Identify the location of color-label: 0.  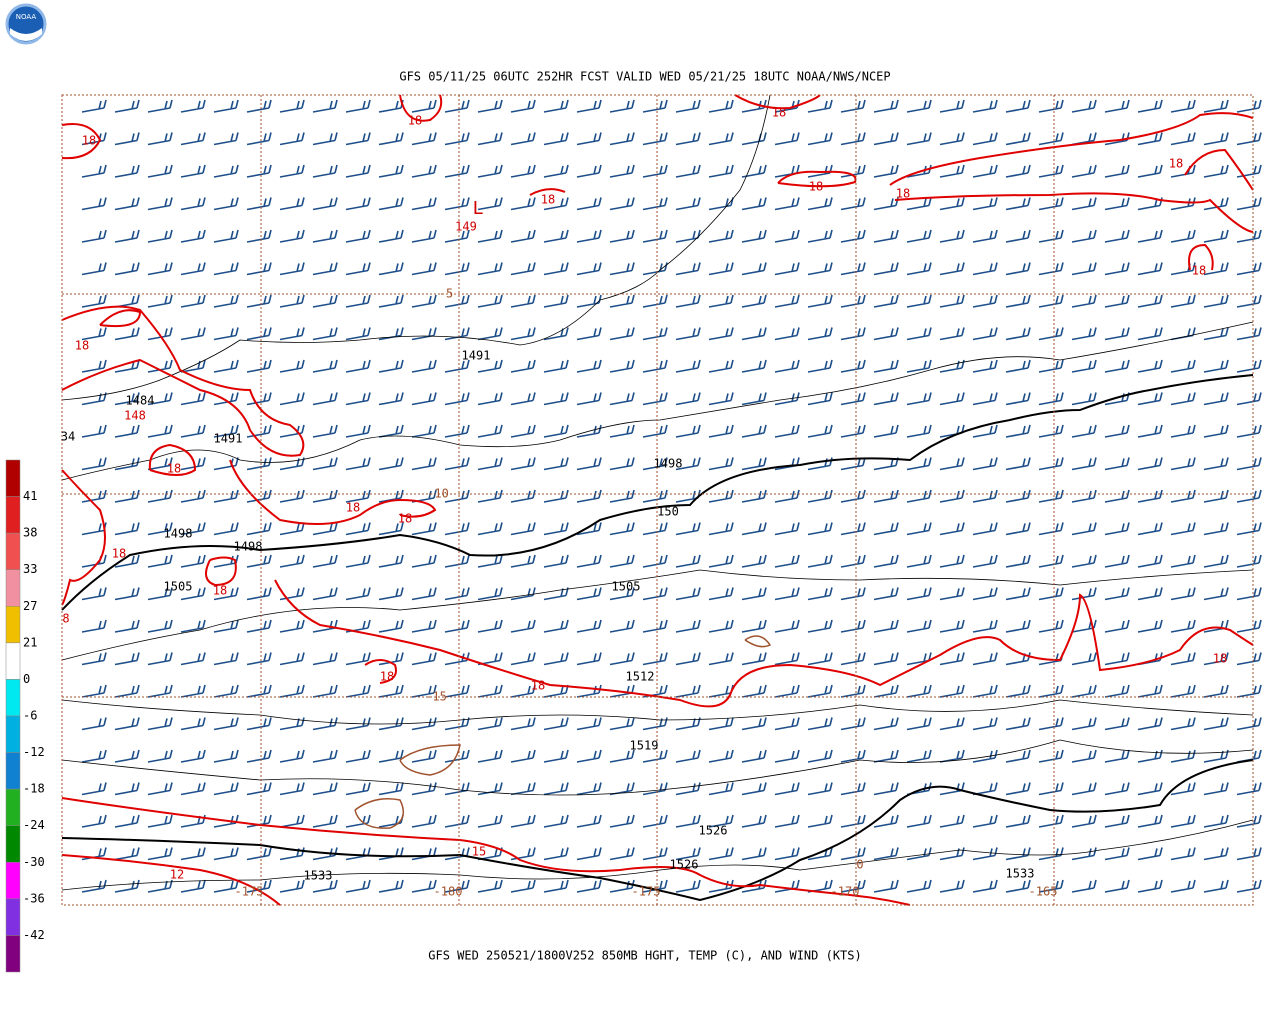
(26, 679).